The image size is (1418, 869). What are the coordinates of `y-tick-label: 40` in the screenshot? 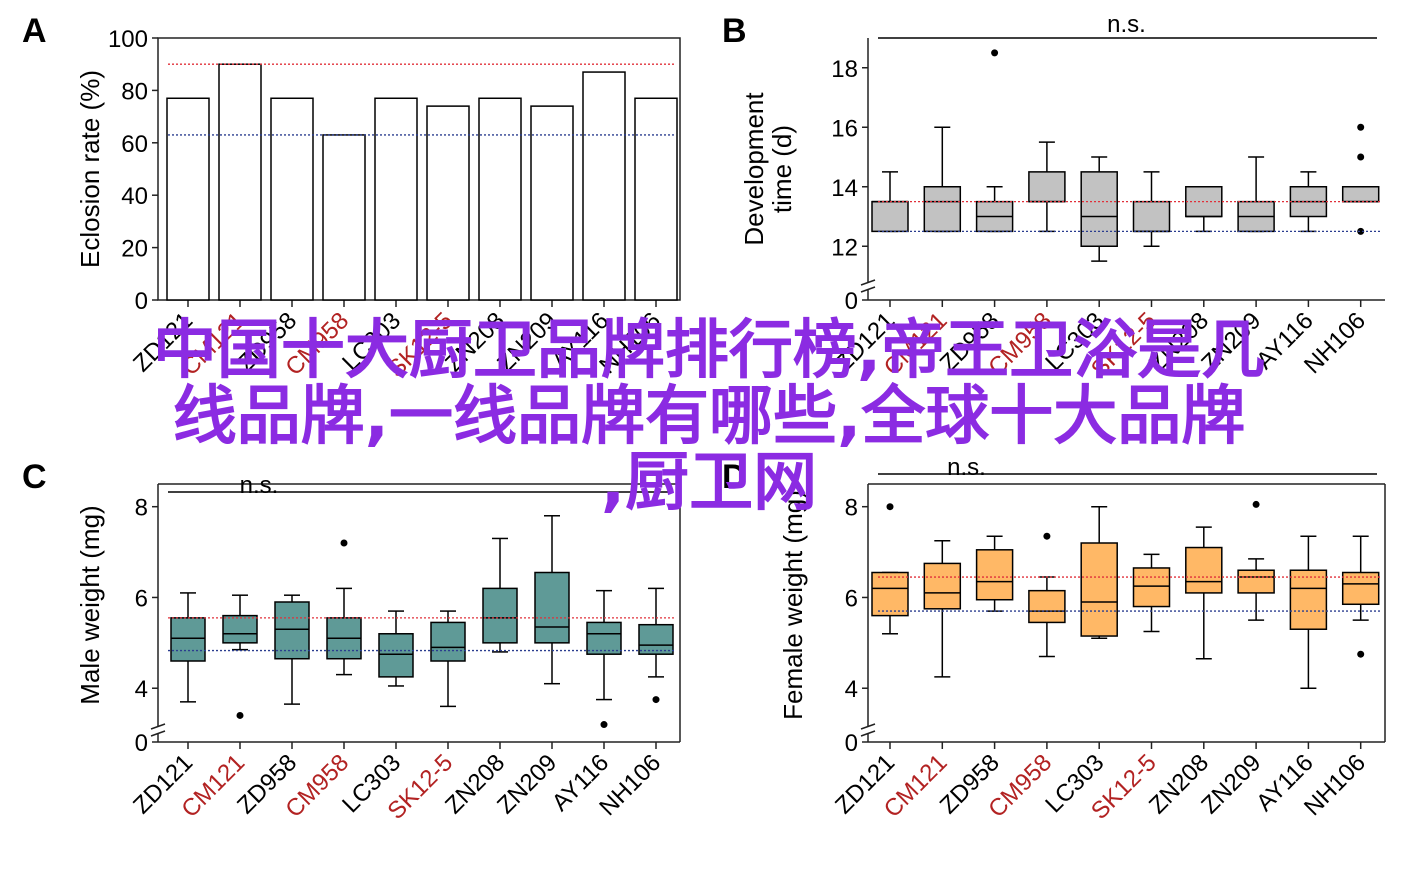 It's located at (134, 196).